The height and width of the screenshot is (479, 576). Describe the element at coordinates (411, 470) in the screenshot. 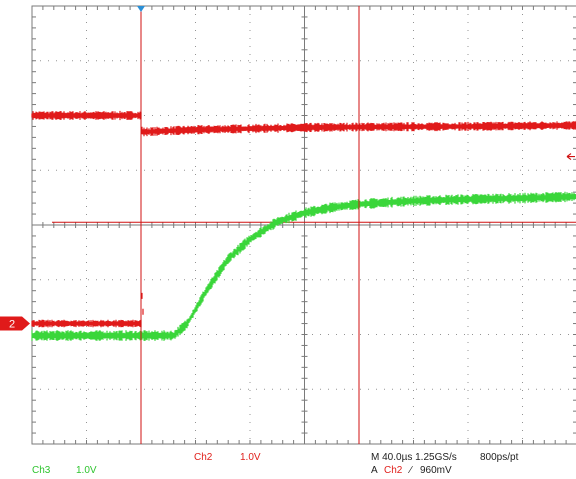

I see `trigger-slope-icon: ∕` at that location.